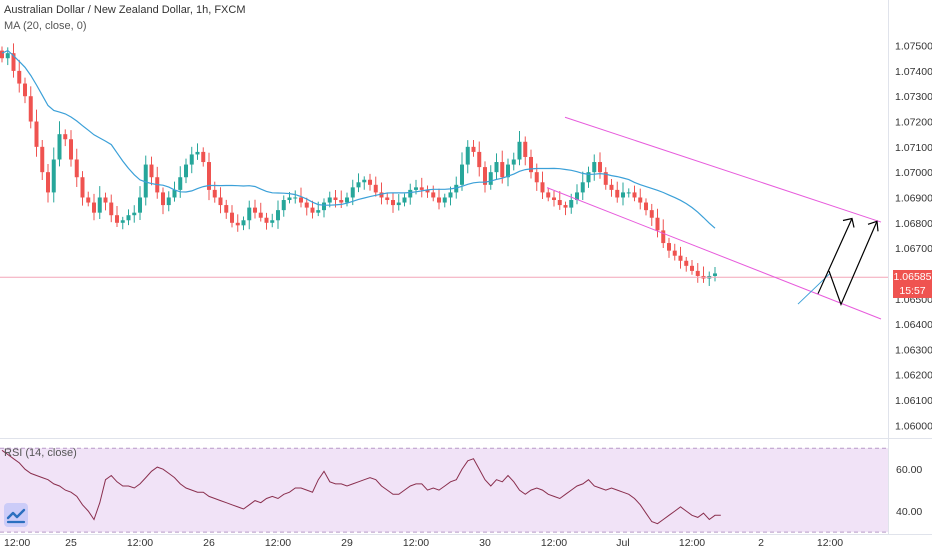  Describe the element at coordinates (913, 198) in the screenshot. I see `price-tick-label: 1.06900` at that location.